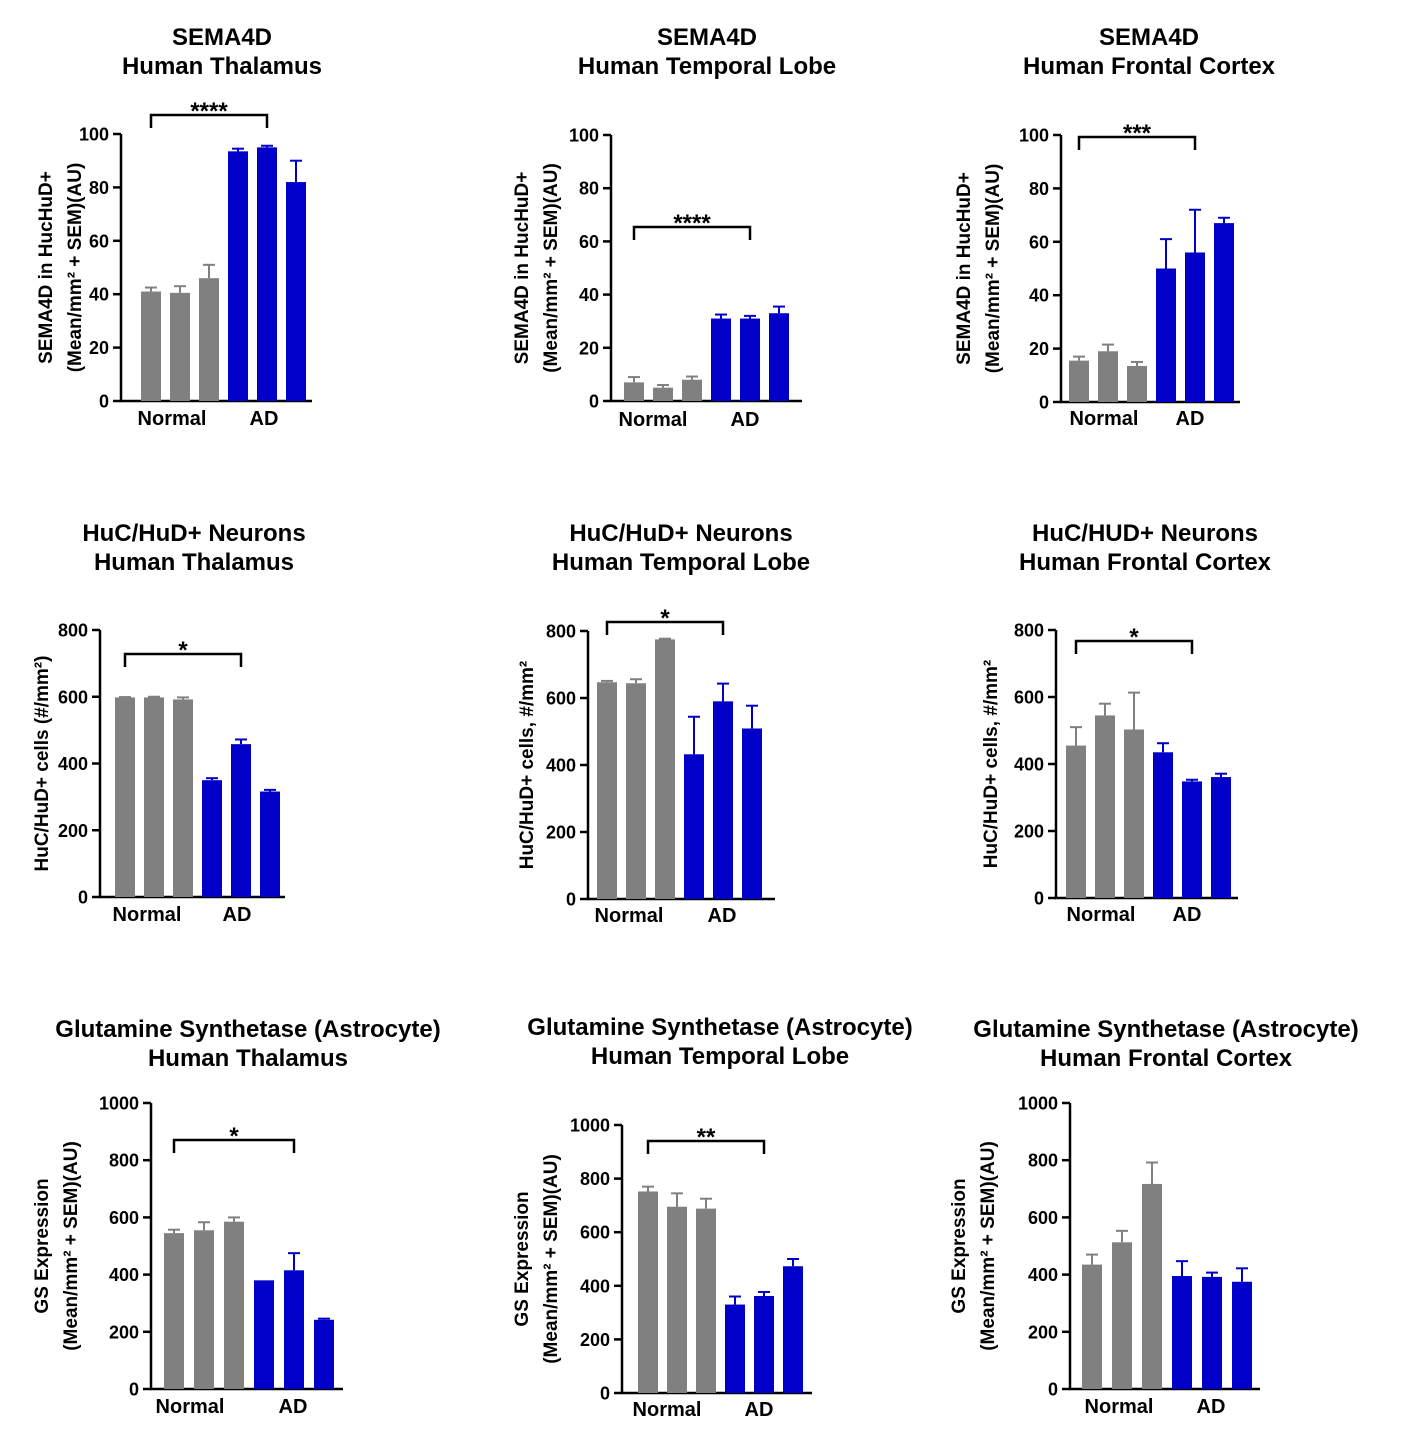 This screenshot has height=1440, width=1409. What do you see at coordinates (1039, 242) in the screenshot?
I see `y-tick-label: 60` at bounding box center [1039, 242].